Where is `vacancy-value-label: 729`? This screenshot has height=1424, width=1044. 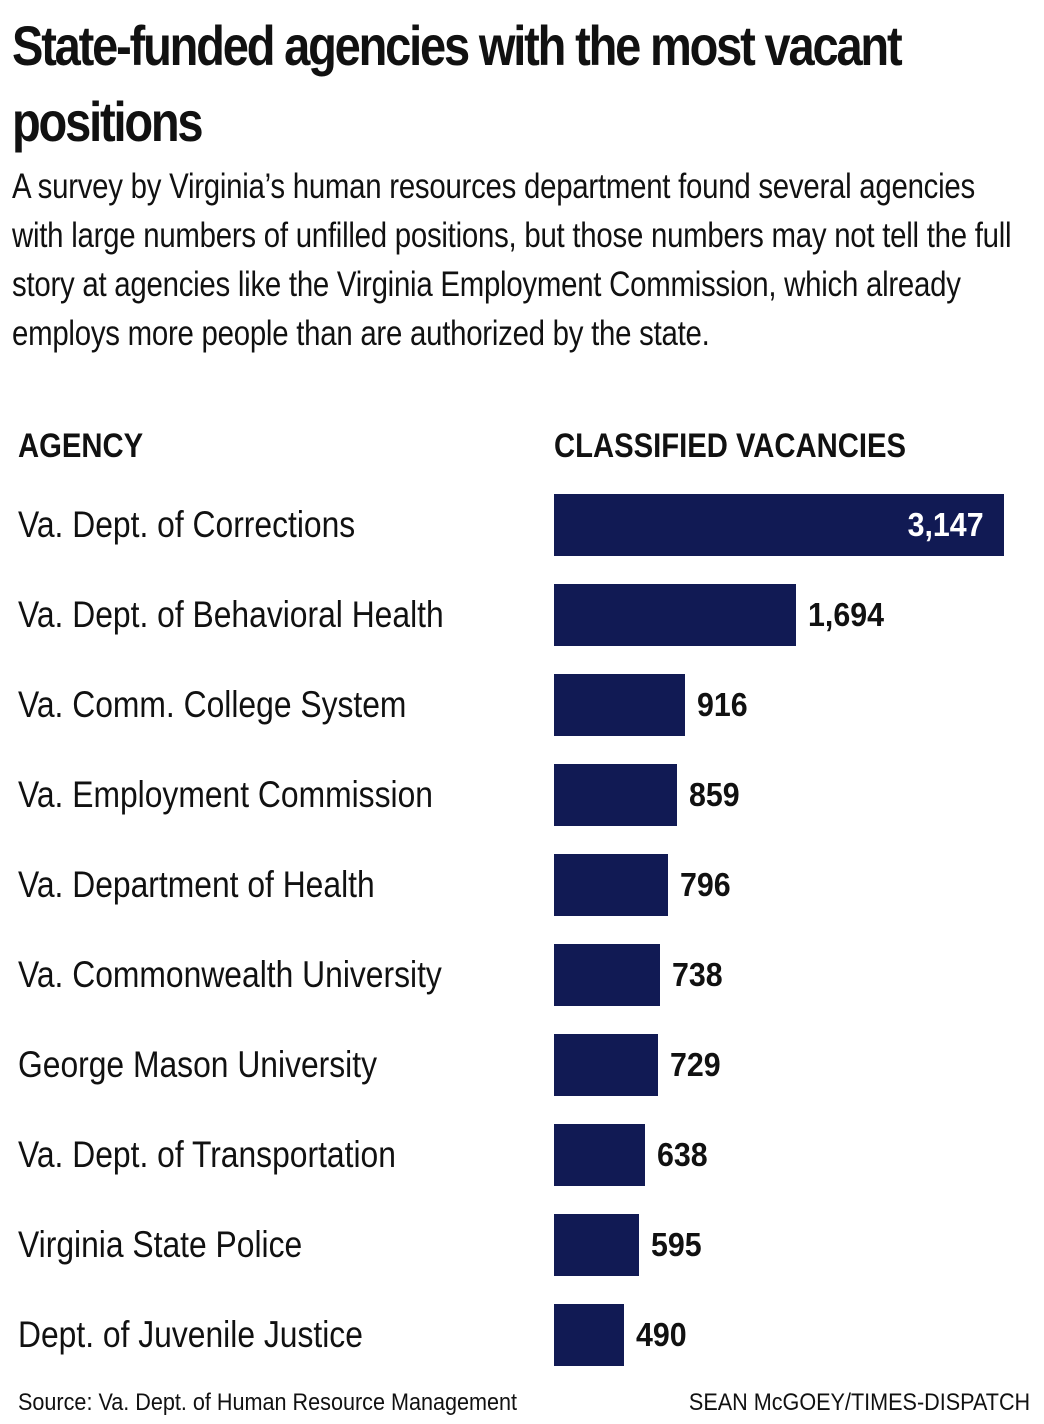 vacancy-value-label: 729 is located at coordinates (695, 1064).